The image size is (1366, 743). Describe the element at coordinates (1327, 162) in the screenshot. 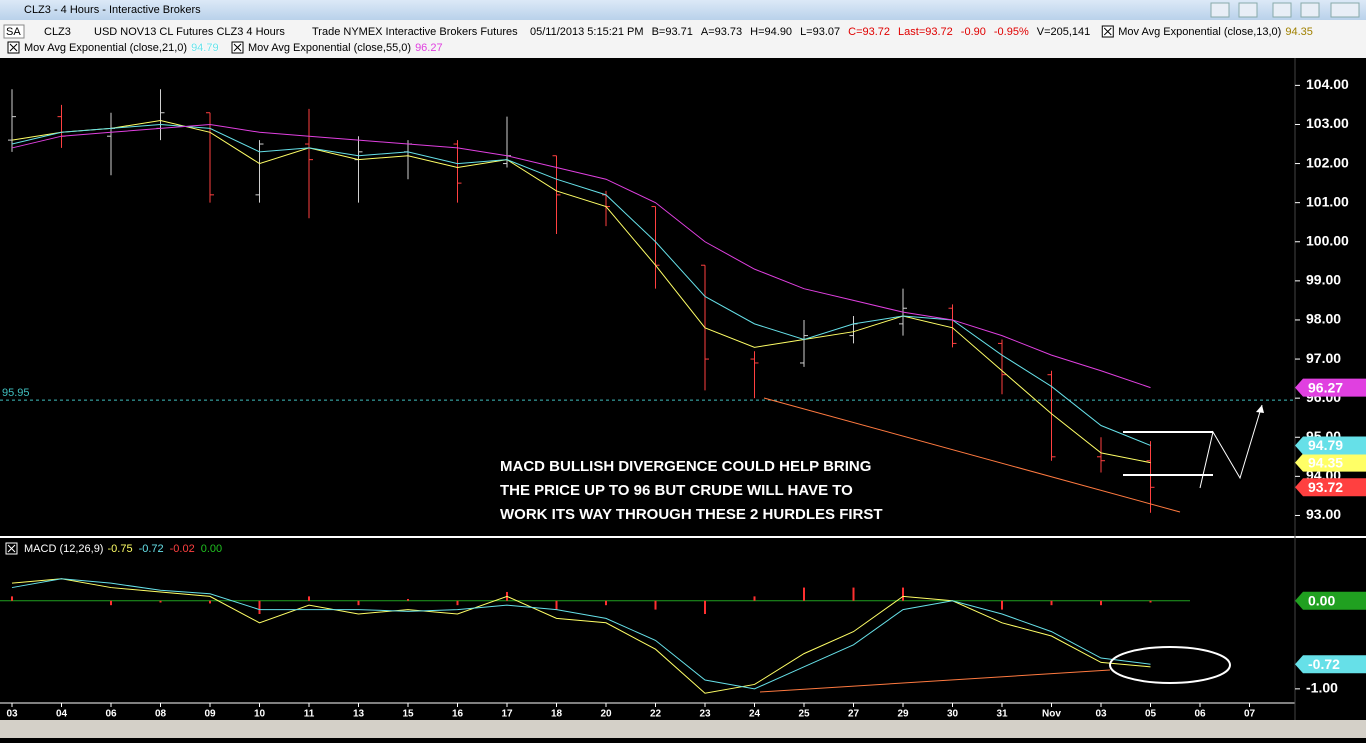

I see `y-tick-label: 102.00` at that location.